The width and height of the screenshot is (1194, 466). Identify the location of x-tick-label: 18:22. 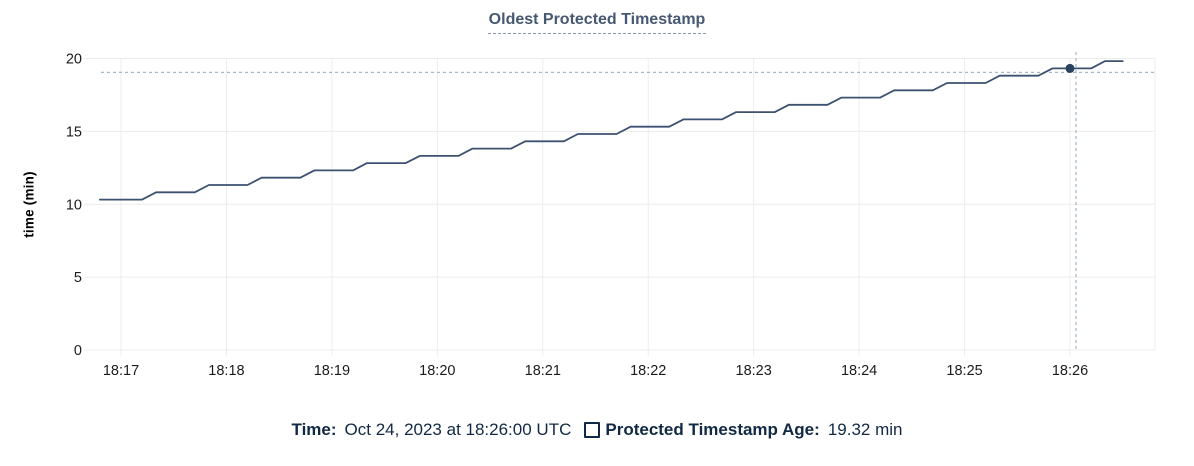
(648, 371).